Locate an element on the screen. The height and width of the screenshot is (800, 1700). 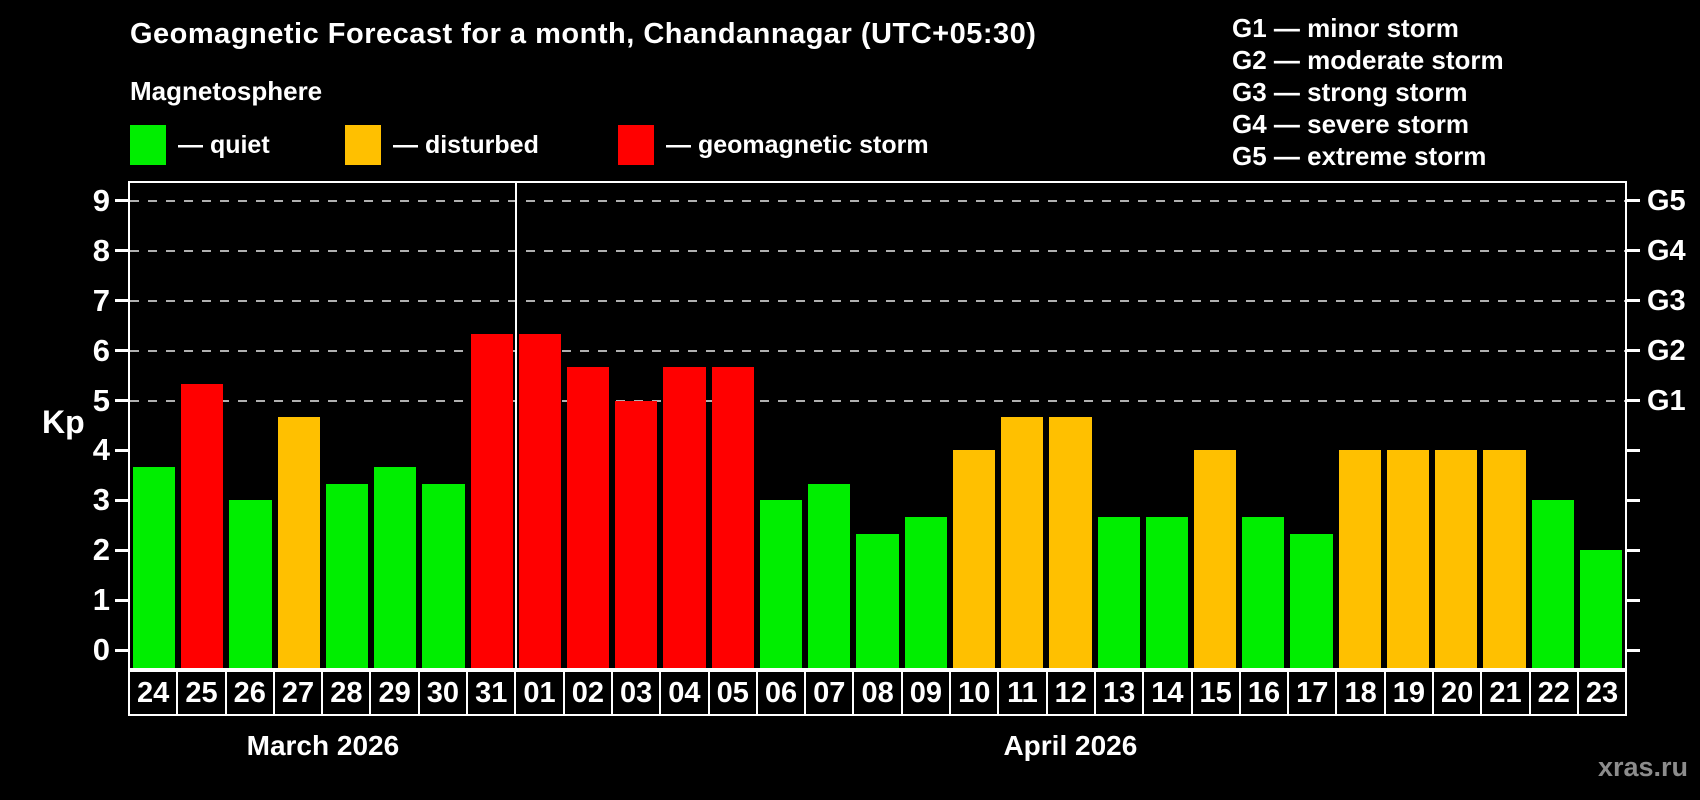
day-label-25: 25 is located at coordinates (200, 693).